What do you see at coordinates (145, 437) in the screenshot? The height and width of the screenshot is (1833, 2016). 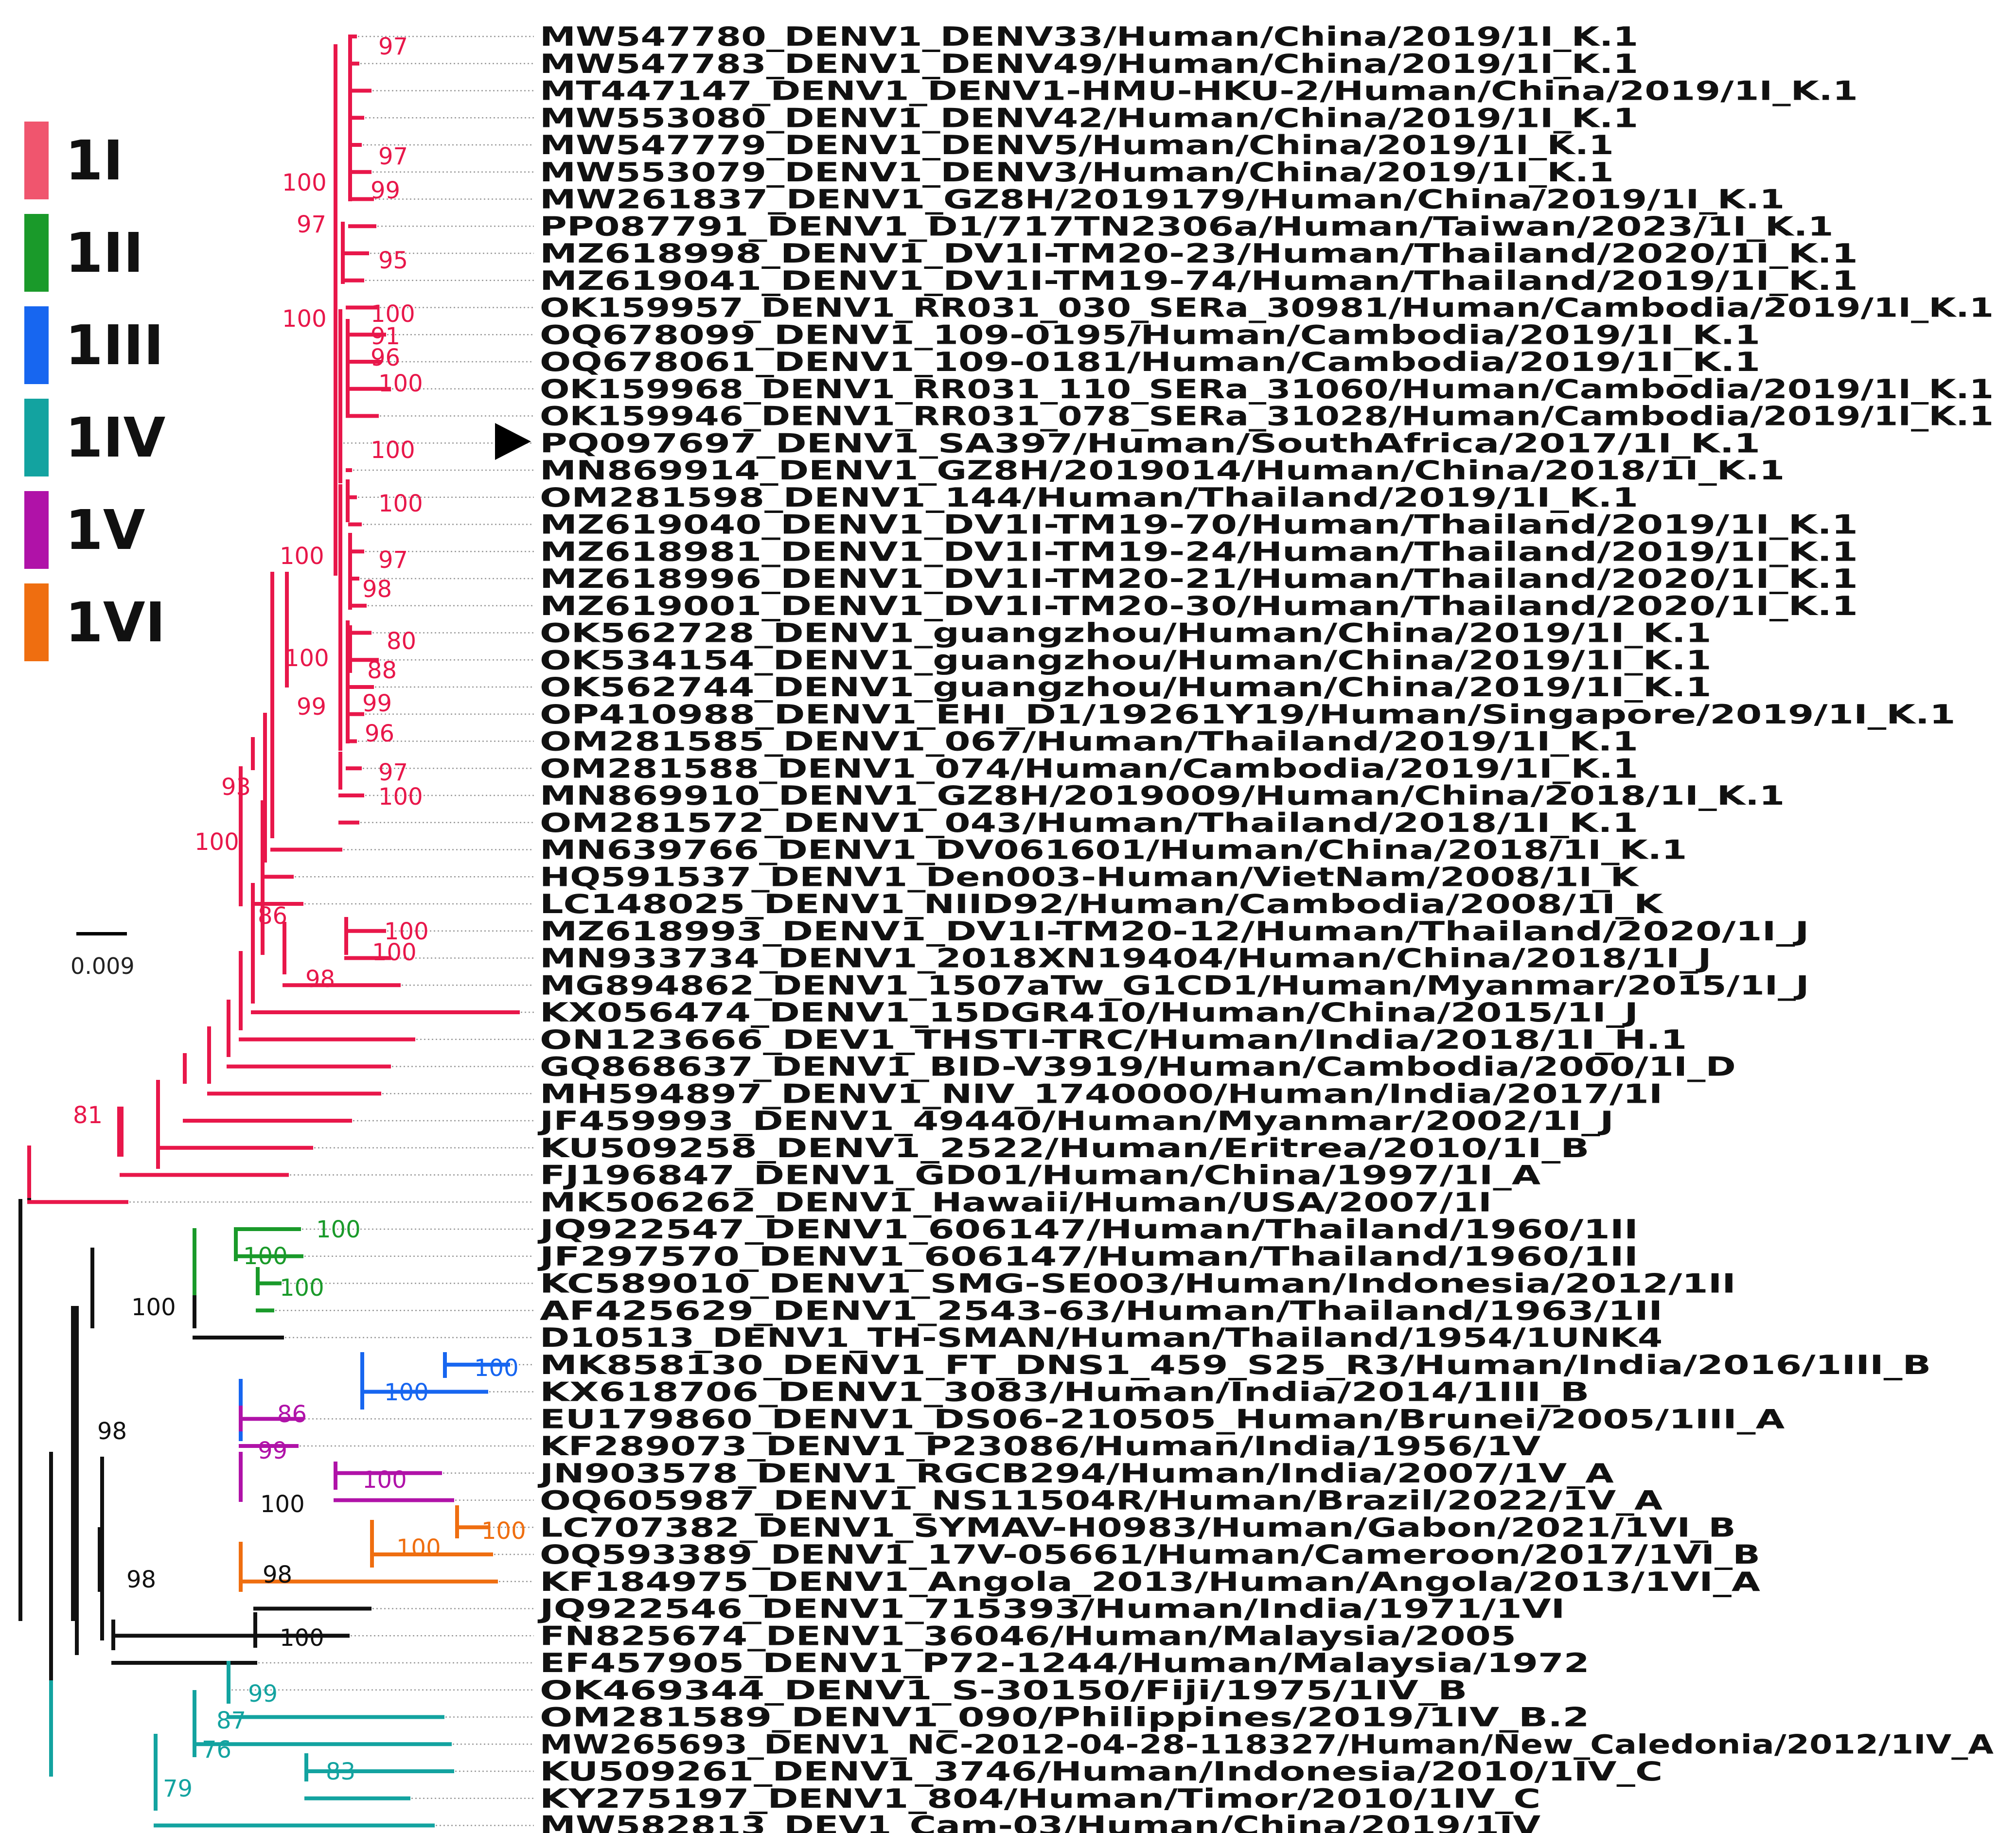 I see `legend-item-1IV: 1IV` at bounding box center [145, 437].